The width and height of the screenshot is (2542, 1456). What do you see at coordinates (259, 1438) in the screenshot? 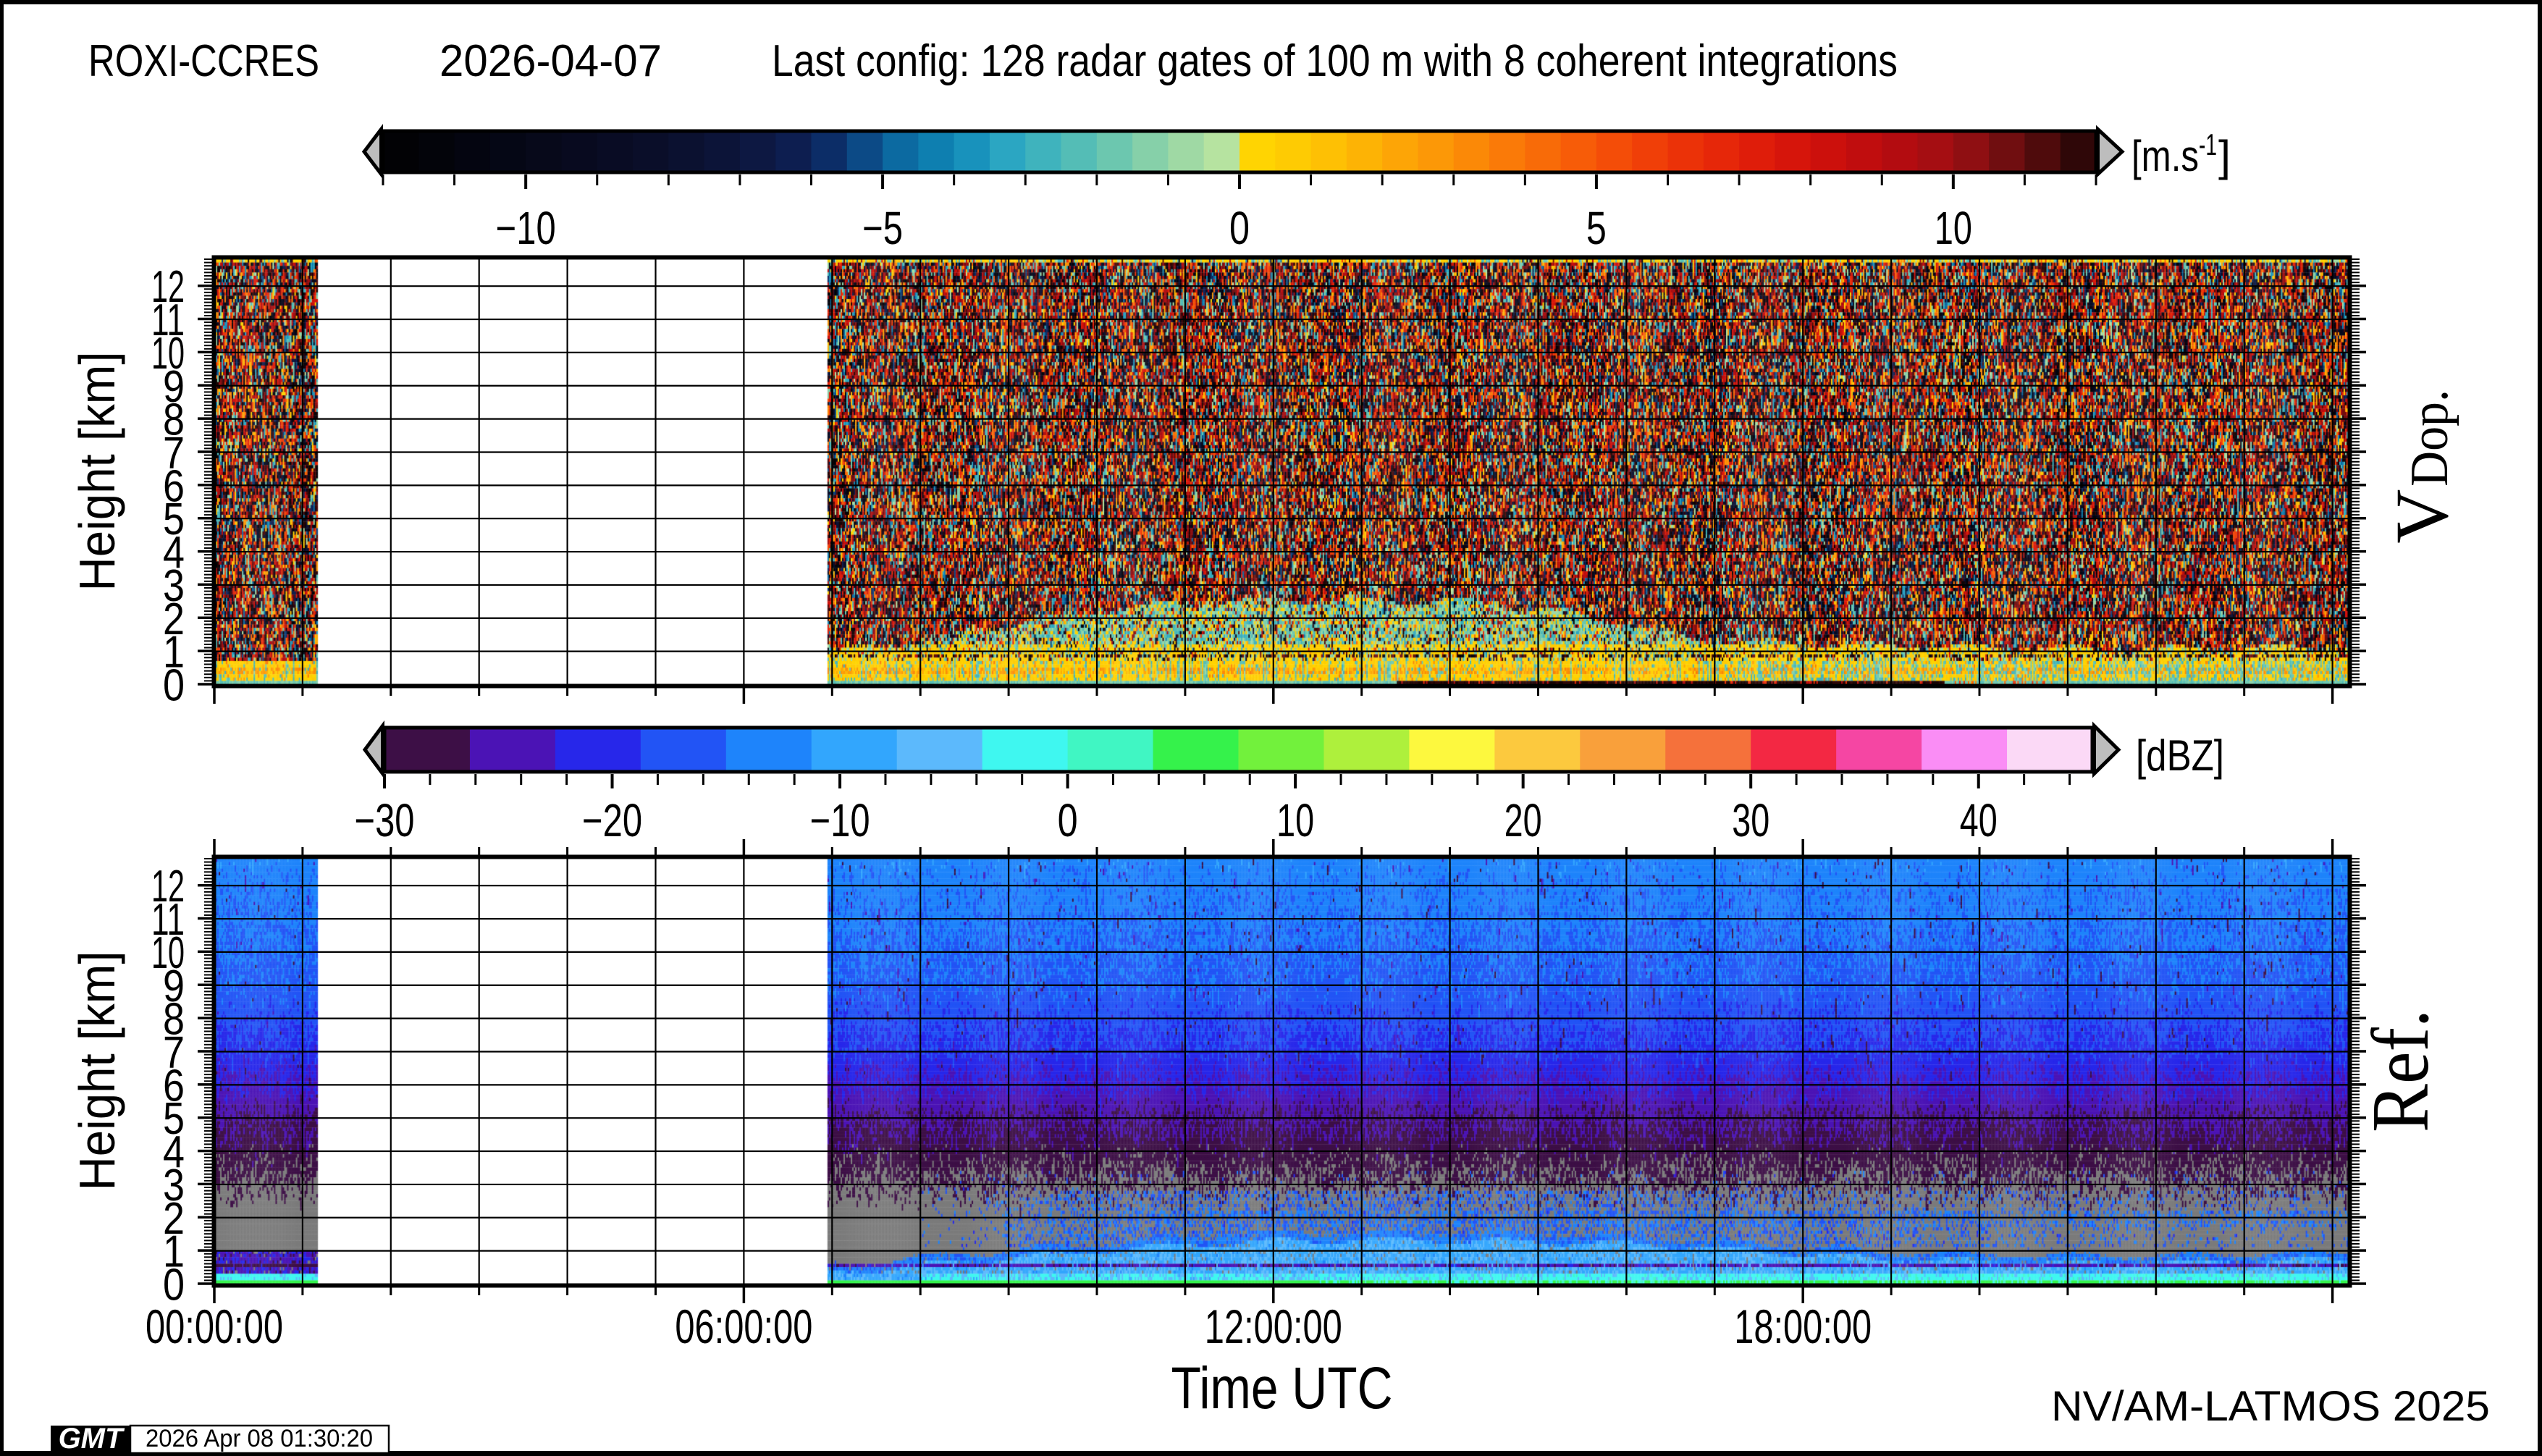
I see `svg-text: 2026 Apr 08 01:30:20` at bounding box center [259, 1438].